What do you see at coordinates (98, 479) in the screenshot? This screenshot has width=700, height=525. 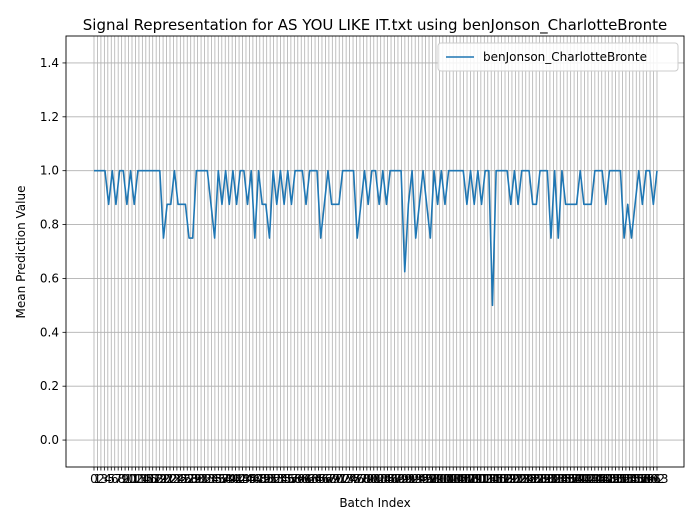 I see `x-tick-label: 1` at bounding box center [98, 479].